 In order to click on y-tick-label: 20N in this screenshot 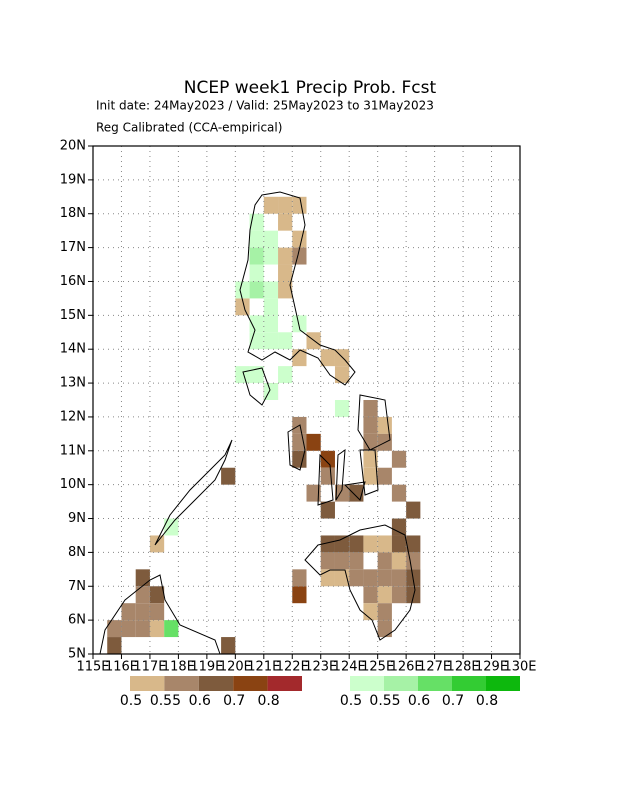, I will do `click(73, 146)`.